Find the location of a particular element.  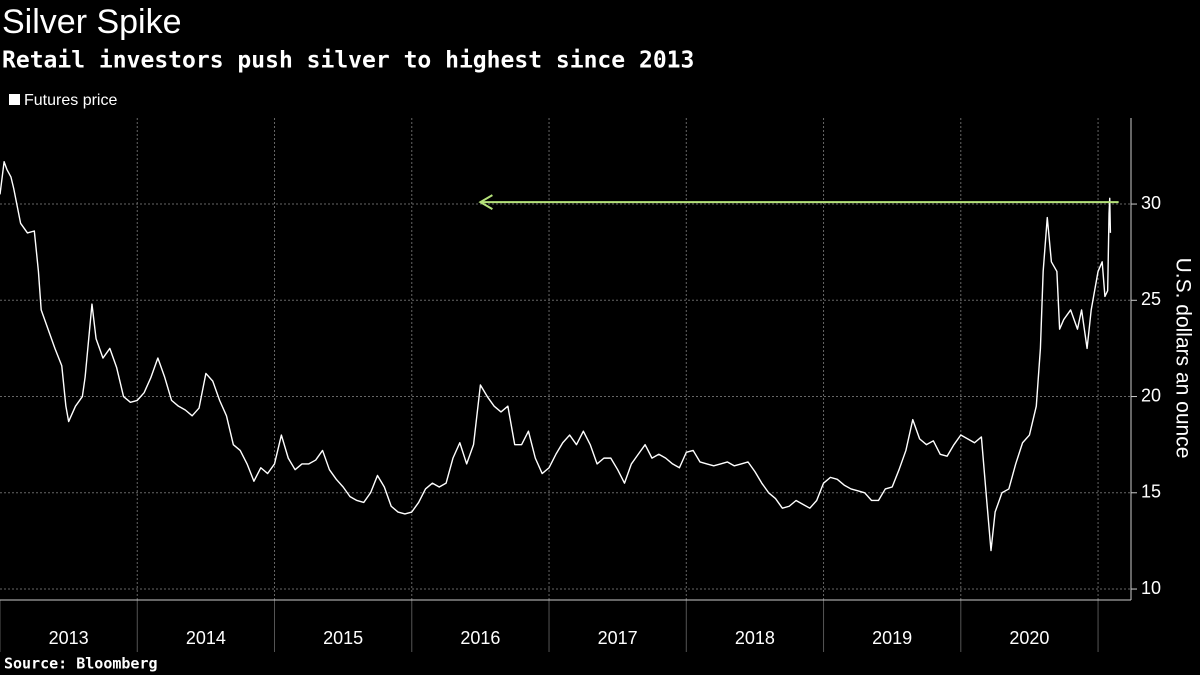

y-tick-label: 15 is located at coordinates (1151, 492).